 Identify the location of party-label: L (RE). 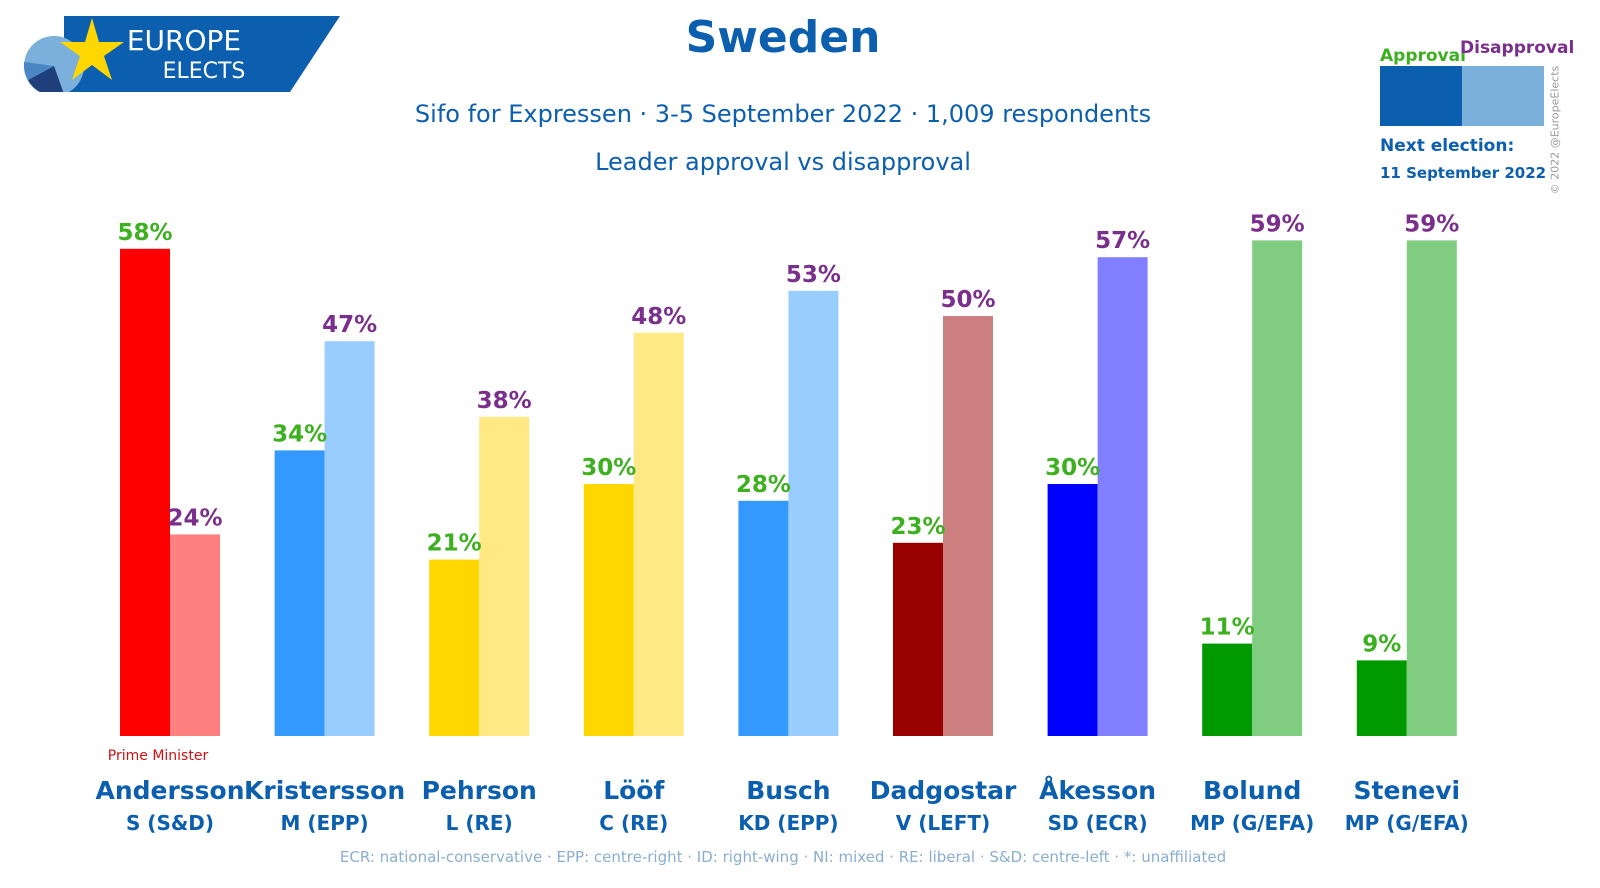
(479, 823).